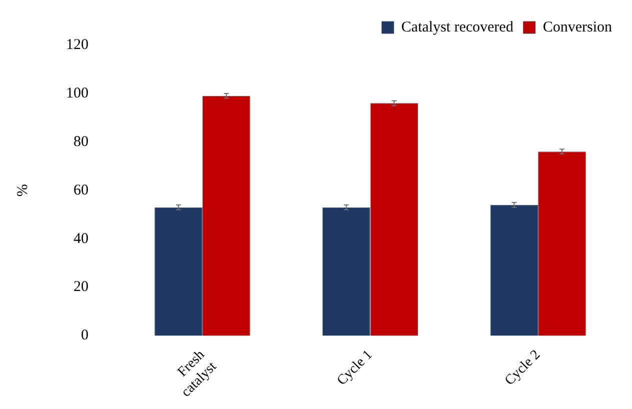  What do you see at coordinates (81, 142) in the screenshot?
I see `y-tick-label: 80` at bounding box center [81, 142].